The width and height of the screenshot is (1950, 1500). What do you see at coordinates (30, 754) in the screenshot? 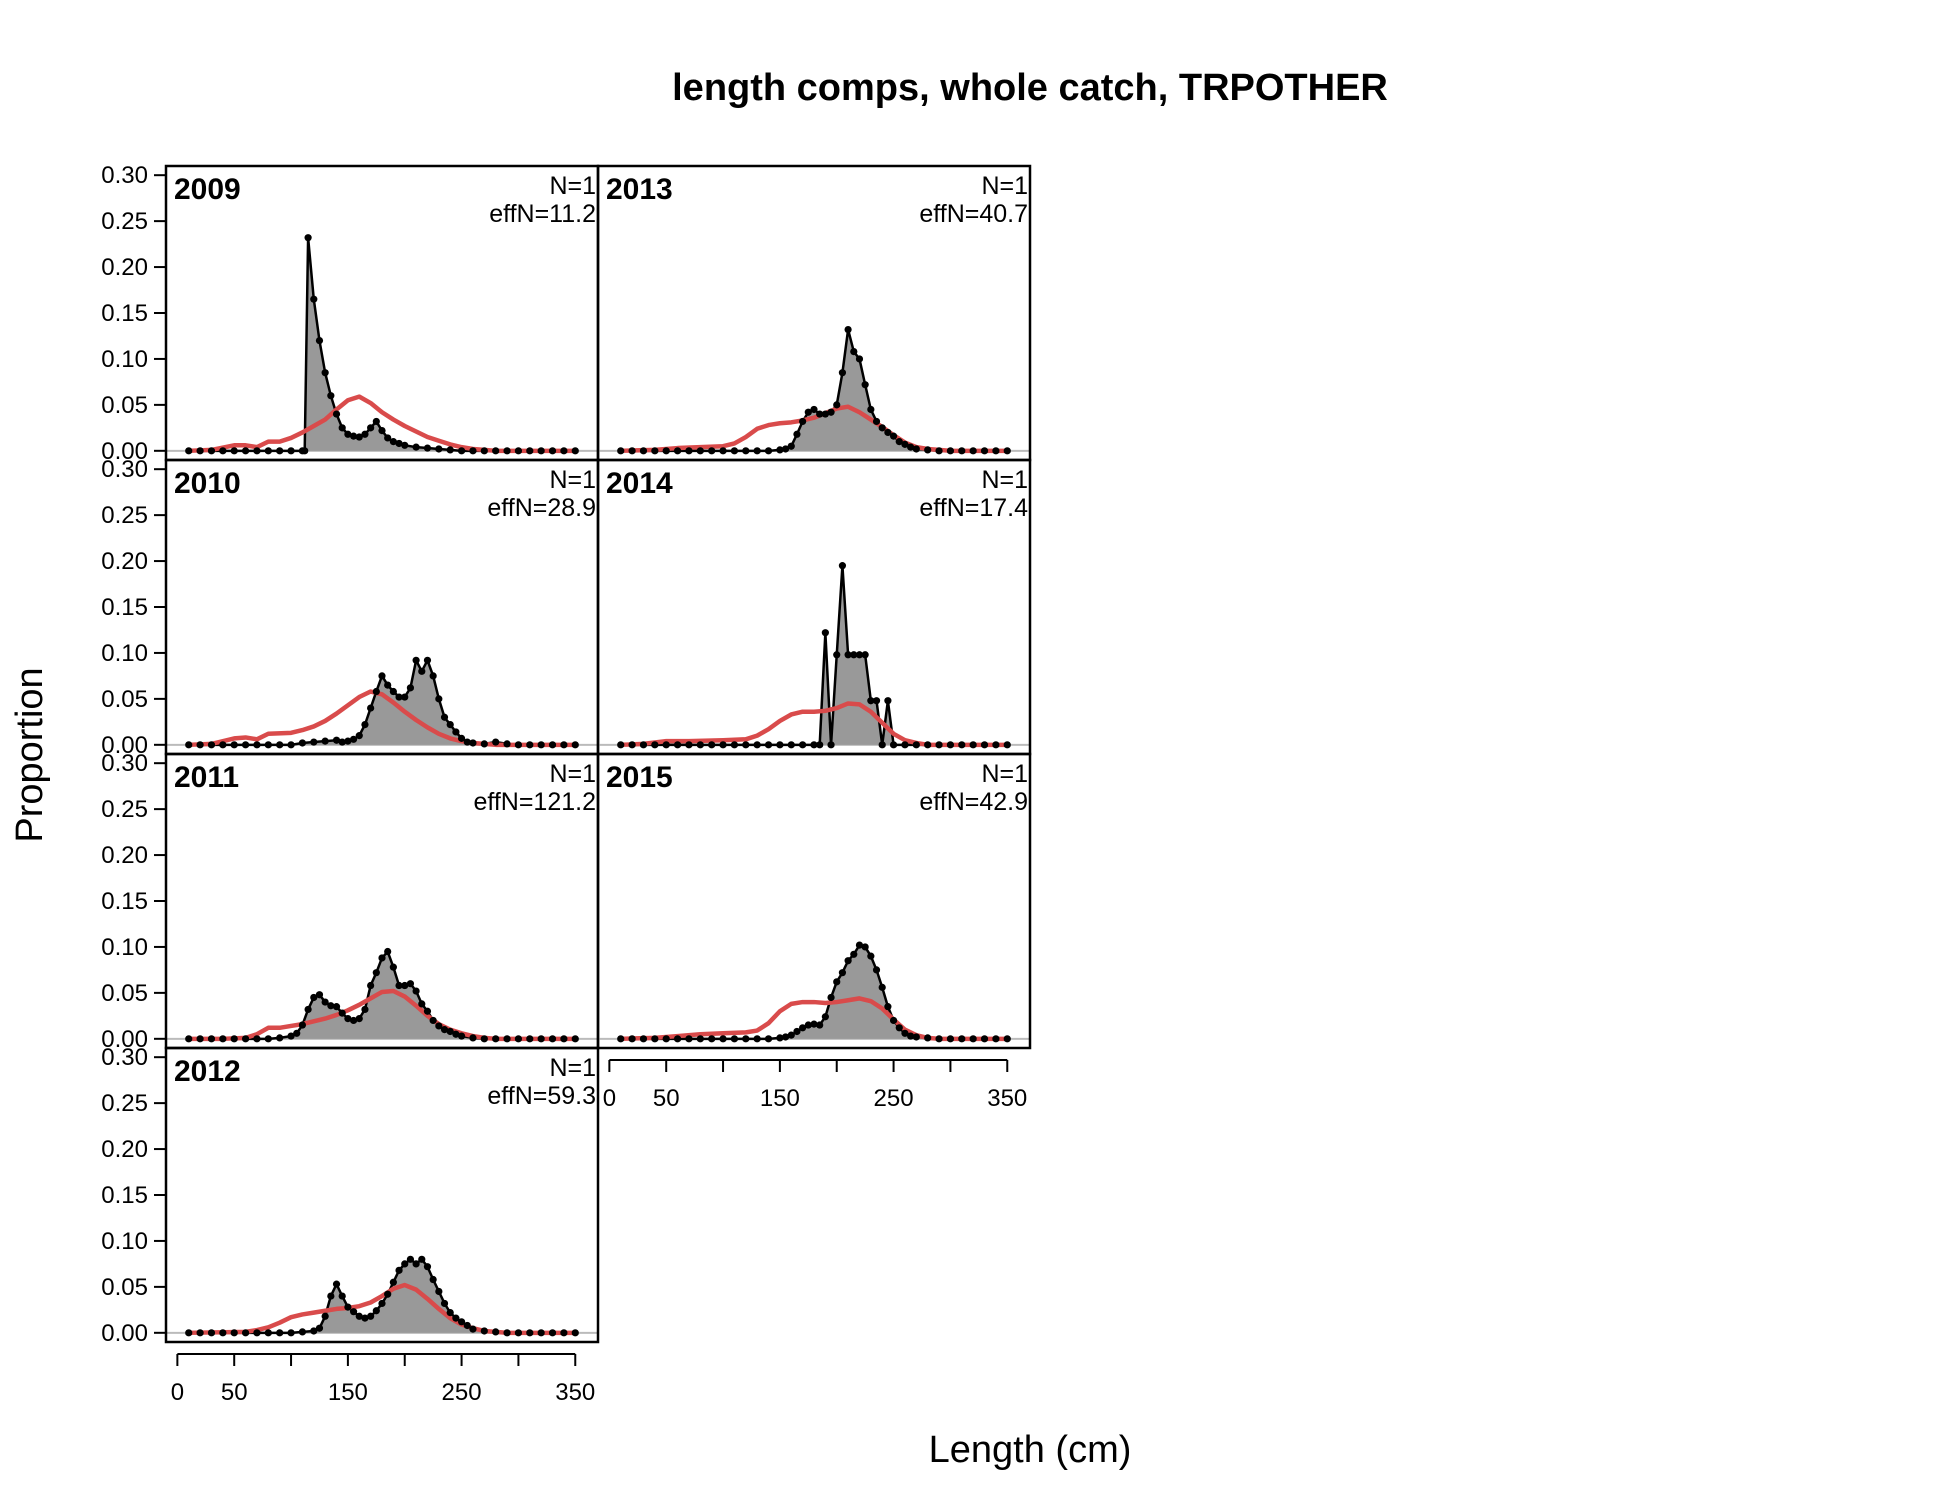
I see `y-axis-label: Proportion` at bounding box center [30, 754].